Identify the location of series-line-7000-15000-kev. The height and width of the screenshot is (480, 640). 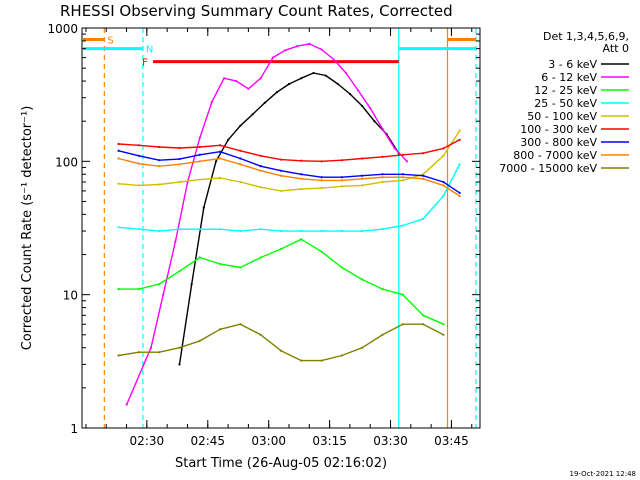
(281, 342).